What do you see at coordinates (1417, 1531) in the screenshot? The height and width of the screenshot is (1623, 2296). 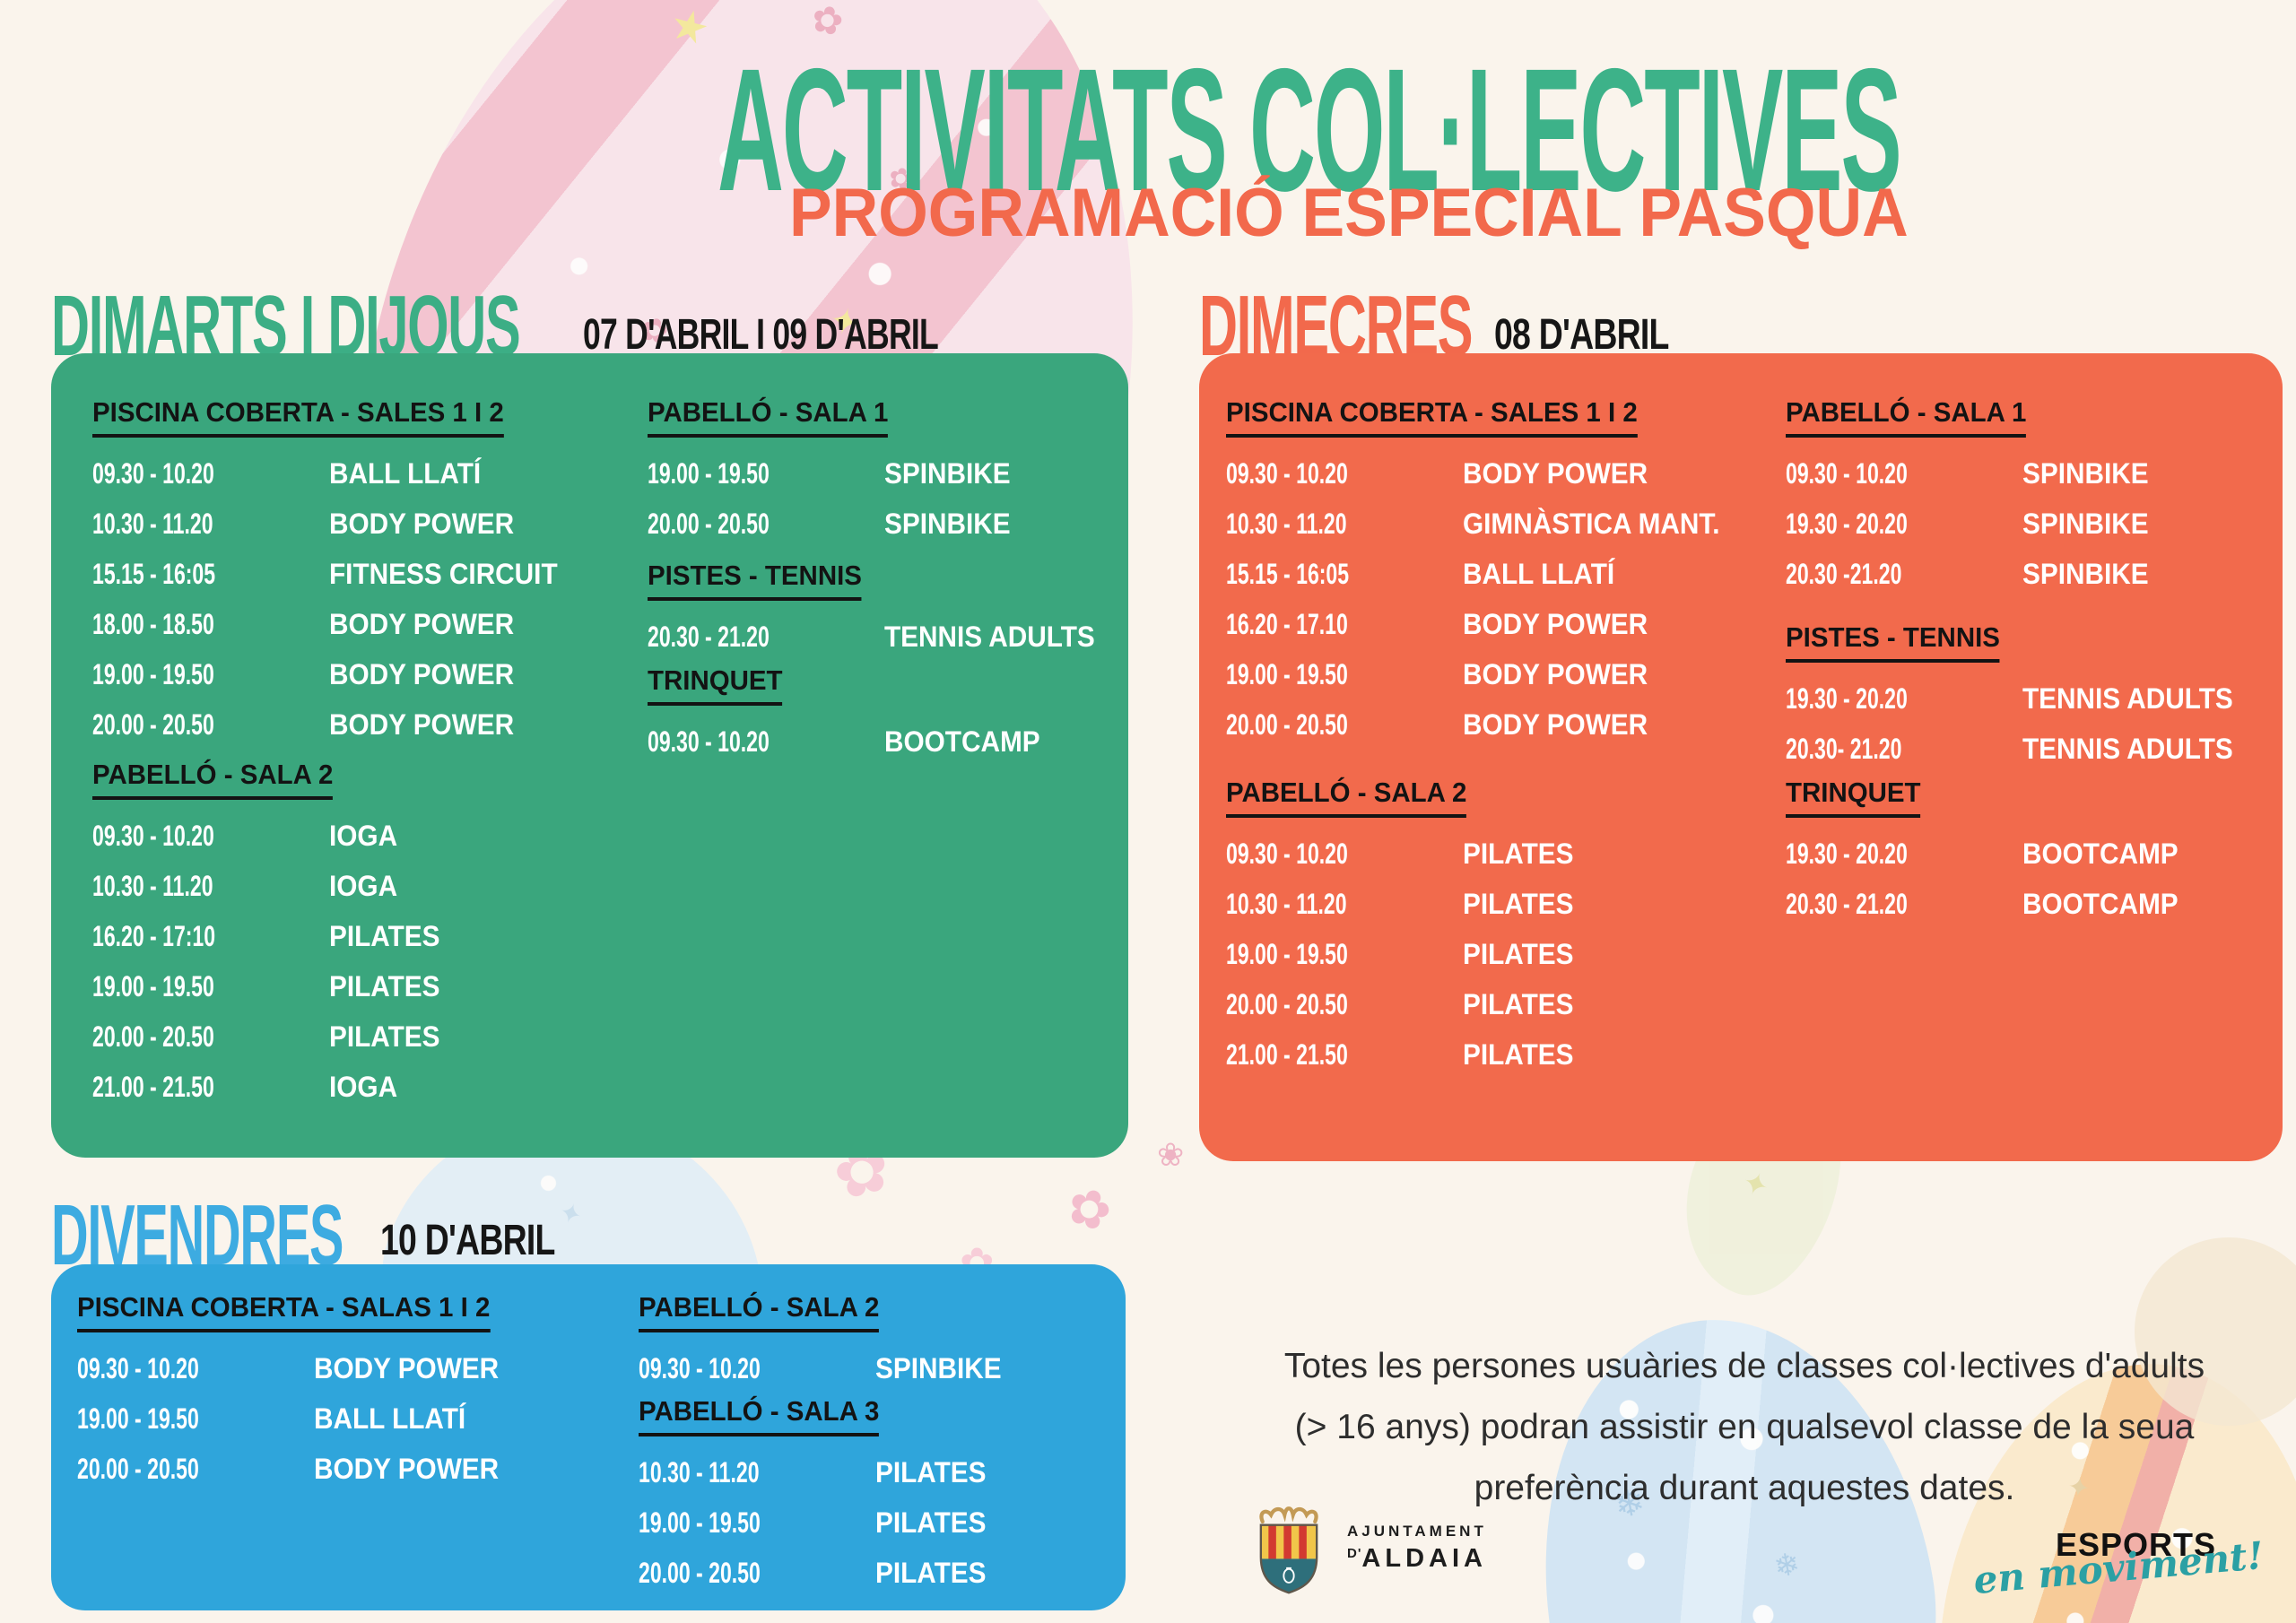 I see `ajuntament-label: AJUNTAMENT` at bounding box center [1417, 1531].